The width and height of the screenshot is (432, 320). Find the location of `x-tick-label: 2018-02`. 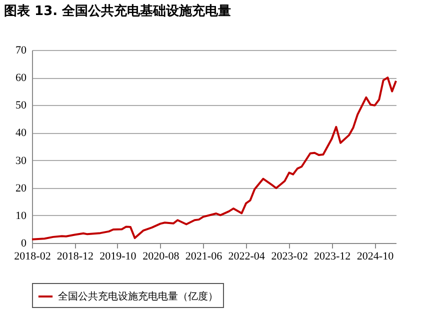

x-tick-label: 2018-02 is located at coordinates (32, 256).